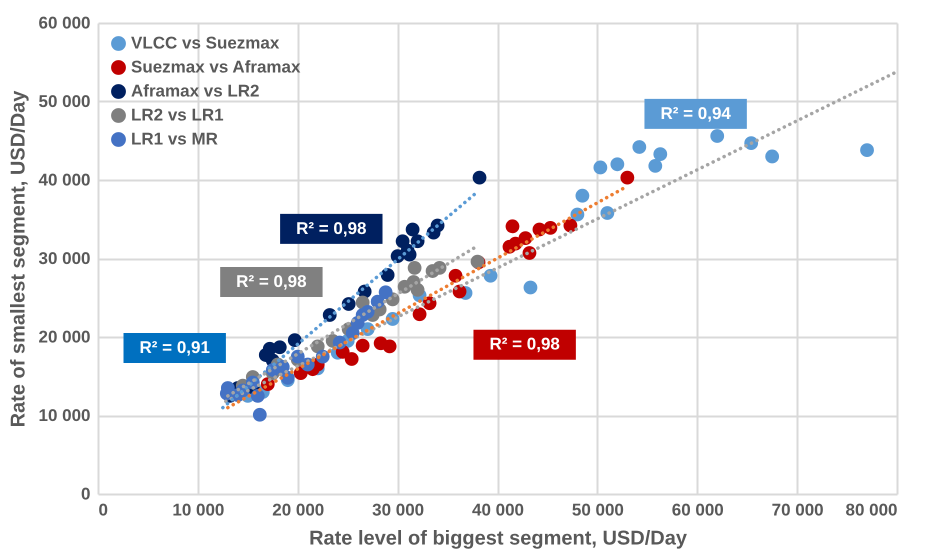 The height and width of the screenshot is (554, 929). Describe the element at coordinates (64, 23) in the screenshot. I see `y-tick-label: 60 000` at that location.